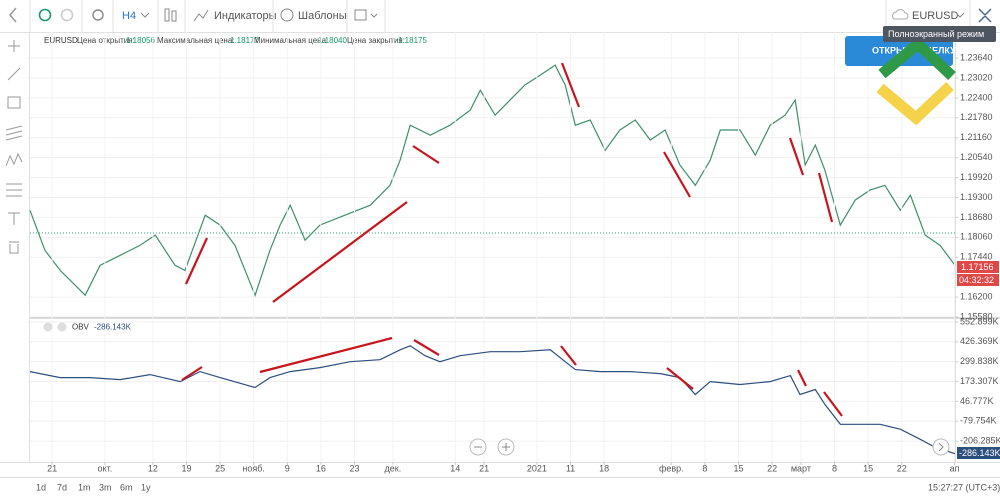 The image size is (1000, 499). What do you see at coordinates (14, 46) in the screenshot?
I see `crosshair-tool` at bounding box center [14, 46].